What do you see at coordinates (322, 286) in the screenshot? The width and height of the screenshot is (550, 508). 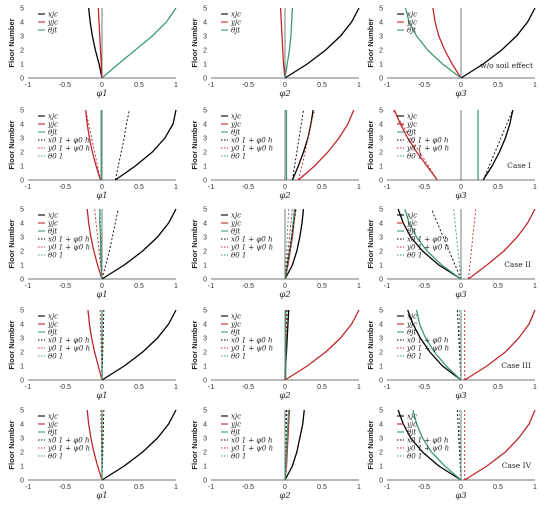 I see `x-tick-label: 0.5` at bounding box center [322, 286].